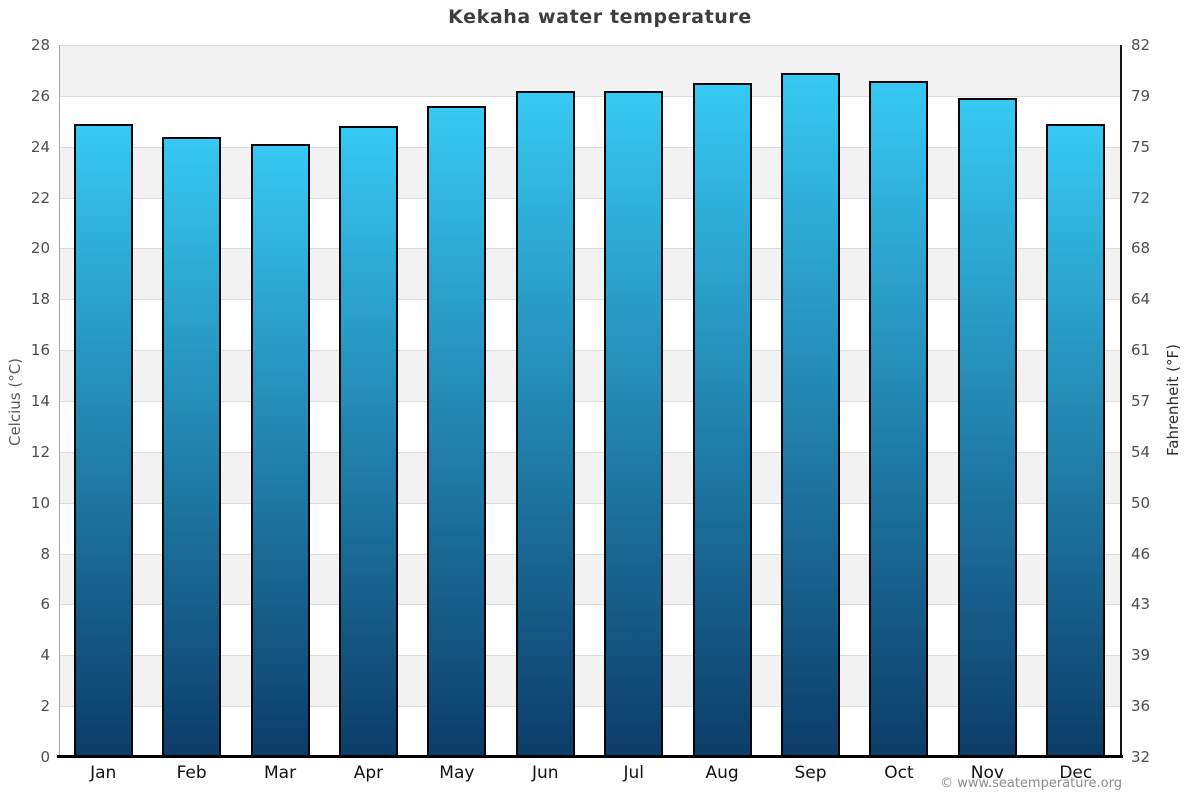  What do you see at coordinates (1141, 95) in the screenshot?
I see `fahrenheit-tick-label: 79` at bounding box center [1141, 95].